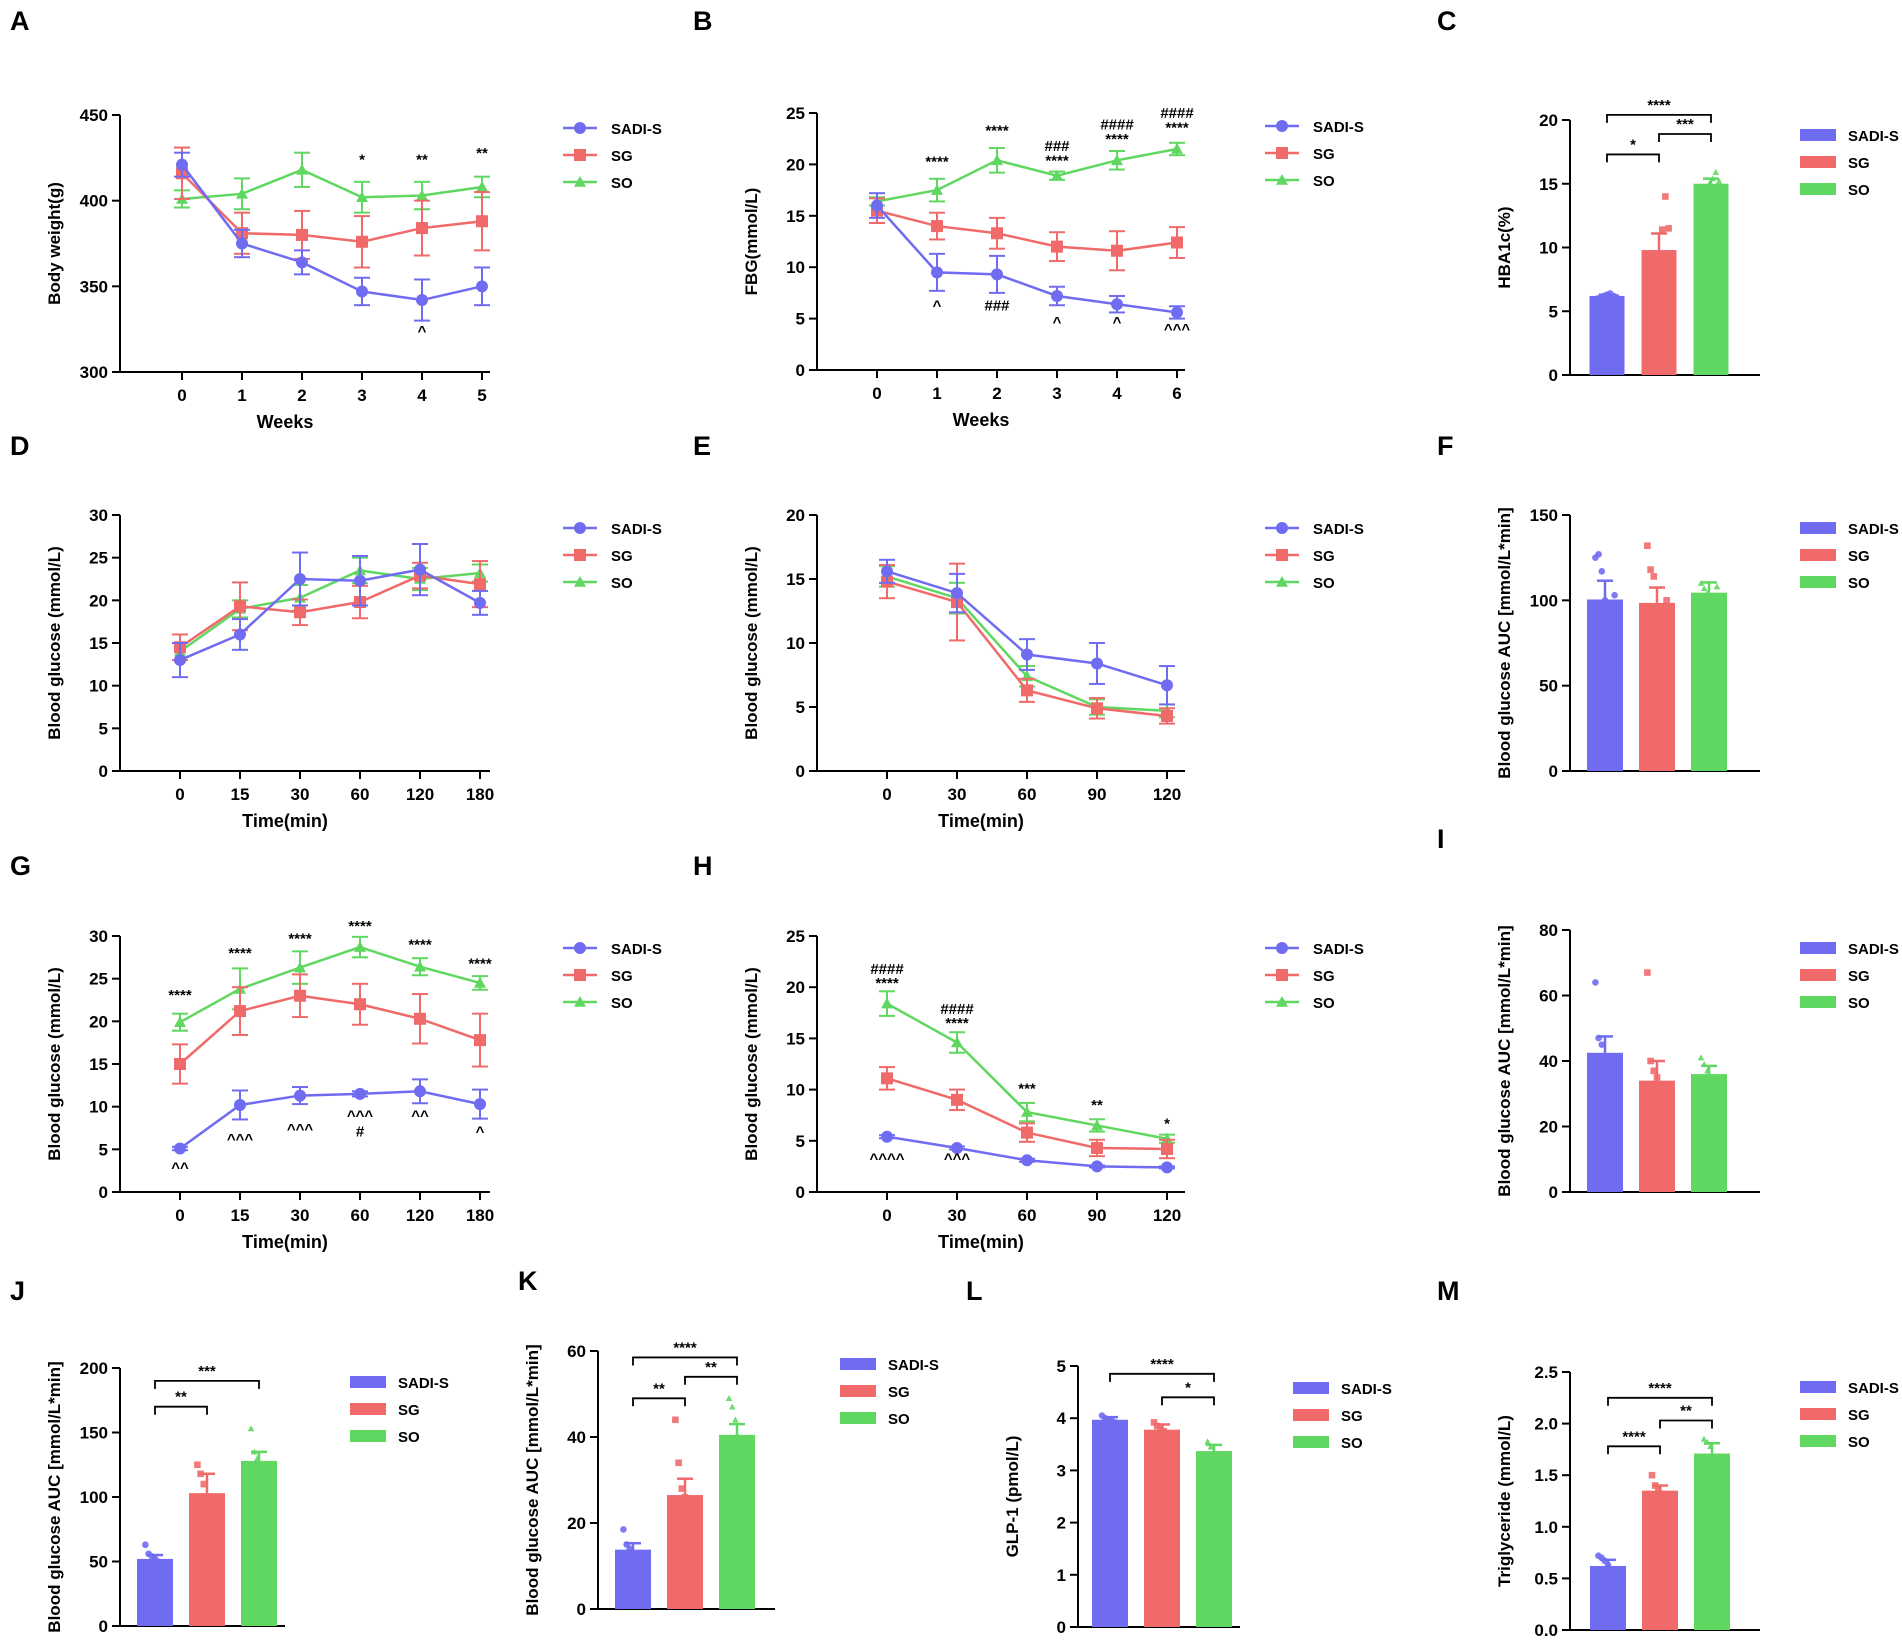  I want to click on panel-letter: K, so click(528, 1281).